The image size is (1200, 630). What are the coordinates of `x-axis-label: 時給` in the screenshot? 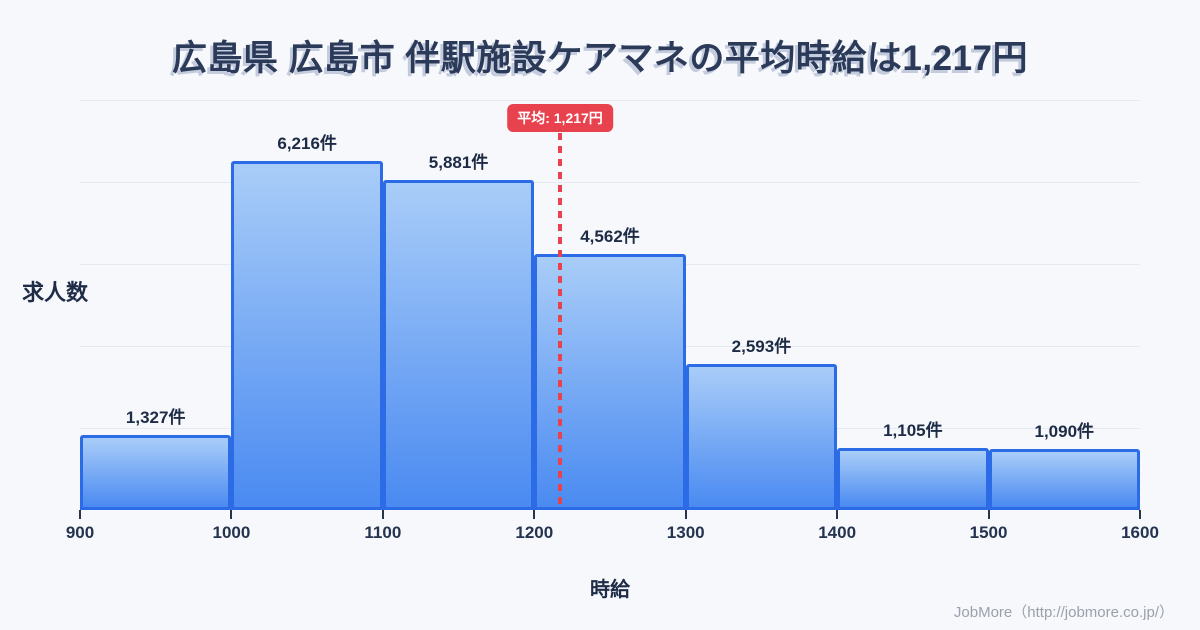 It's located at (610, 590).